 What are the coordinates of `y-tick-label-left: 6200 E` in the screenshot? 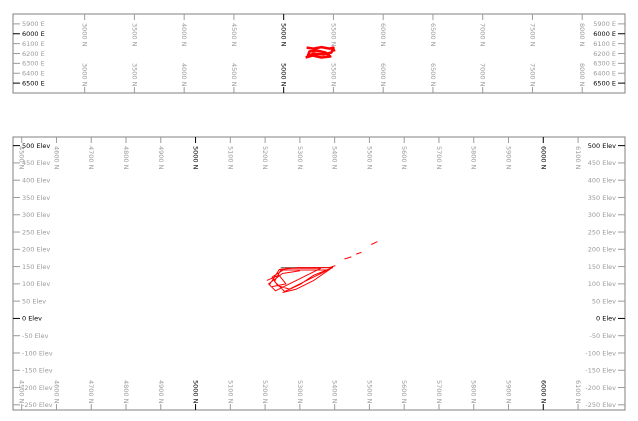 It's located at (33, 54).